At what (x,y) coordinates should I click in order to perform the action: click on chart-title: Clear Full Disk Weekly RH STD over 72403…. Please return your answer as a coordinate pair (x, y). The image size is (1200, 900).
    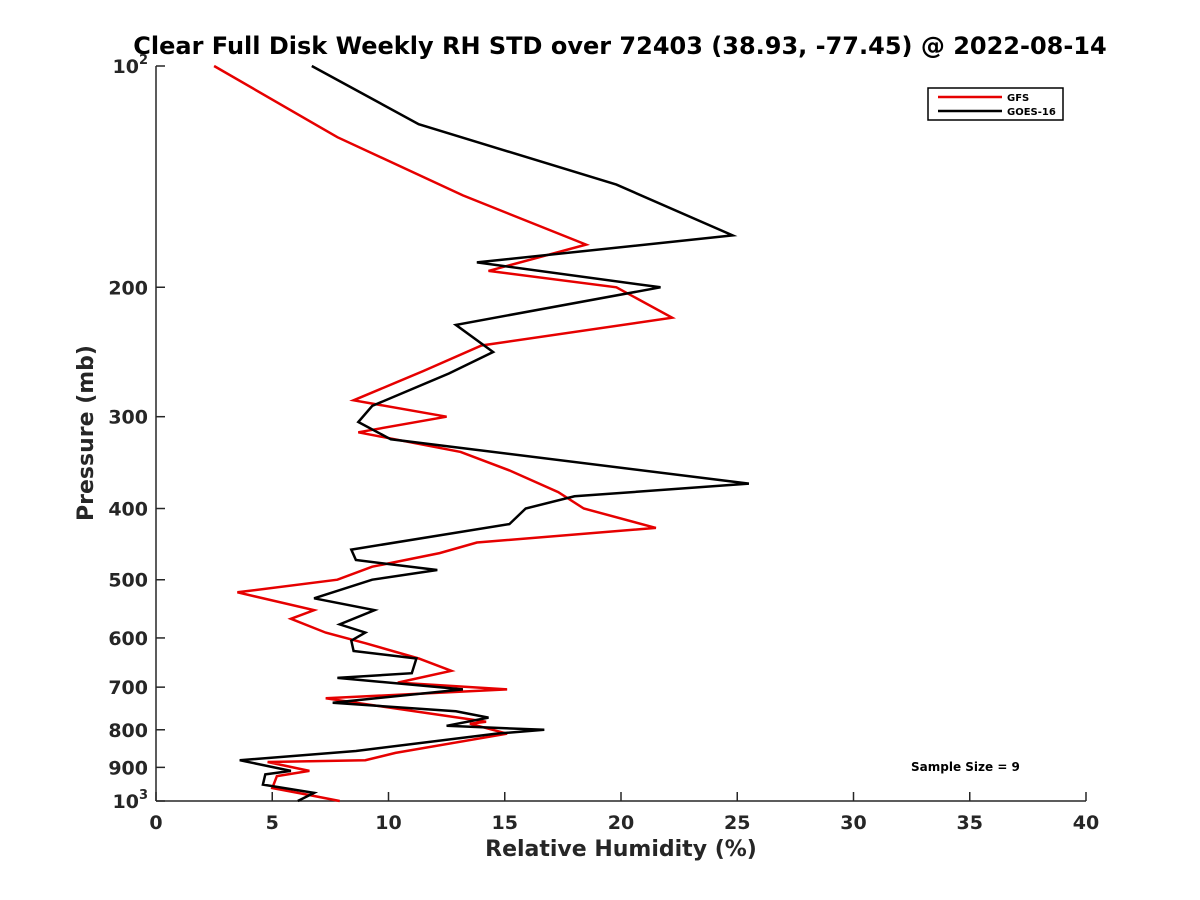
    Looking at the image, I should click on (619, 46).